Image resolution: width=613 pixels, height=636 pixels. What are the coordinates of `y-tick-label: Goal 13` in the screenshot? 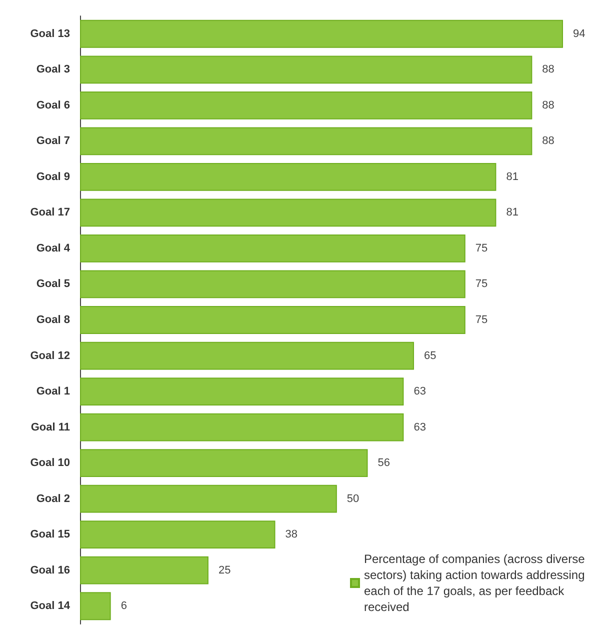 It's located at (50, 34).